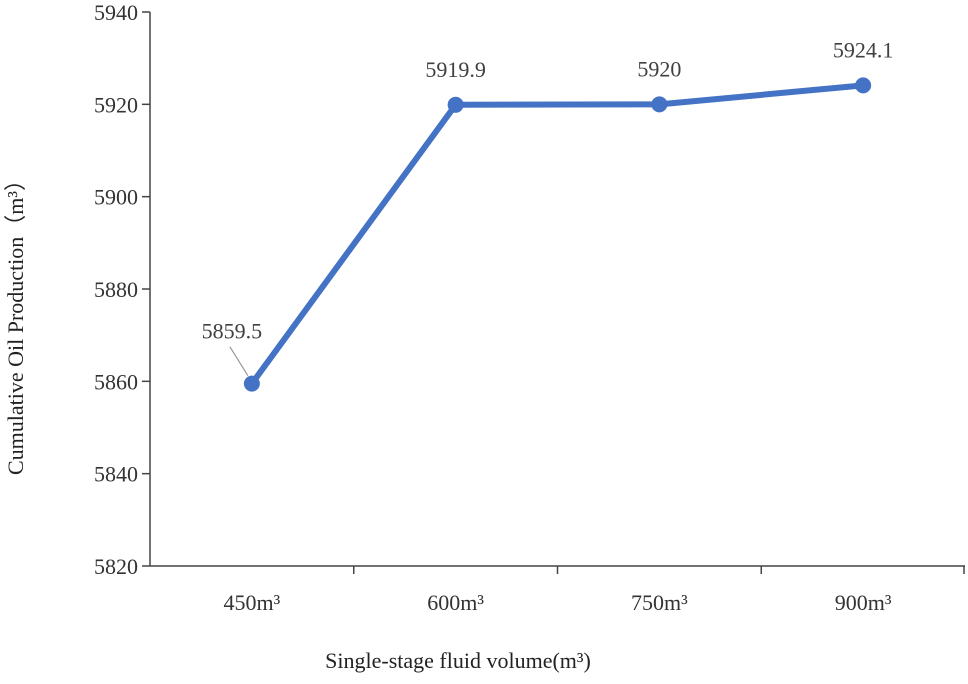 This screenshot has height=684, width=968. Describe the element at coordinates (659, 68) in the screenshot. I see `data-label: 5920` at that location.